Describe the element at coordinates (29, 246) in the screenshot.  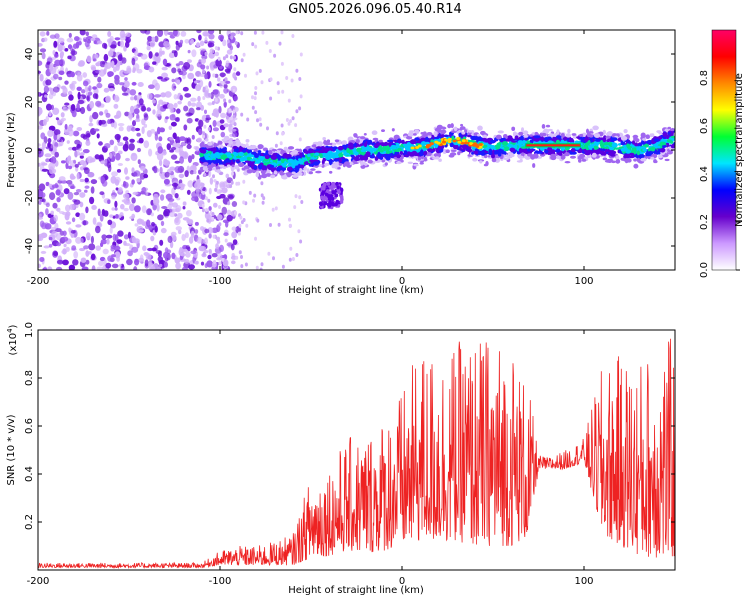
I see `y-tick-label: -40` at that location.